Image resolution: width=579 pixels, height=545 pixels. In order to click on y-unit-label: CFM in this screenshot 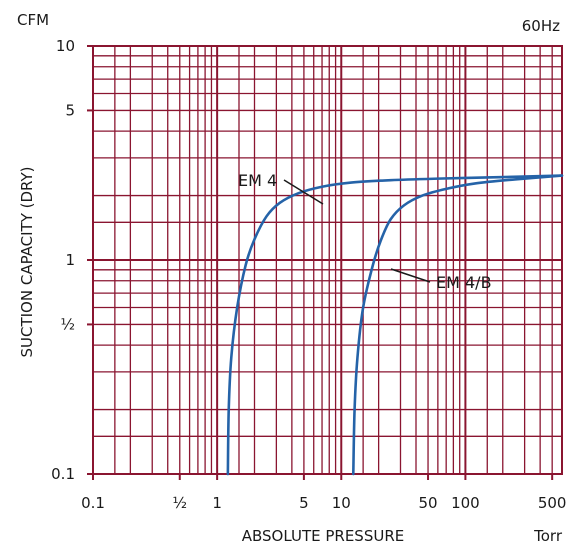, I will do `click(33, 20)`.